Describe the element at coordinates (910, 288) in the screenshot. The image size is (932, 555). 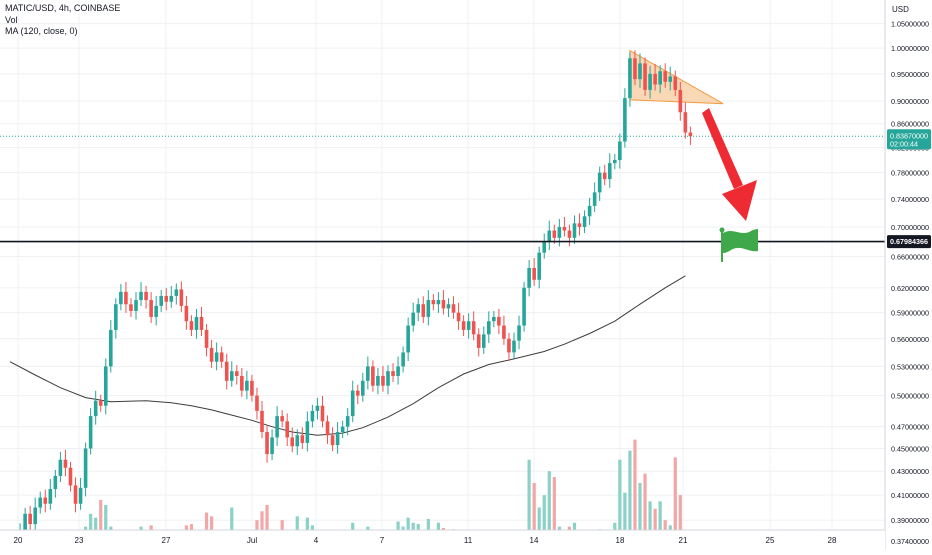
I see `price-tick-label: 0.62000000` at that location.